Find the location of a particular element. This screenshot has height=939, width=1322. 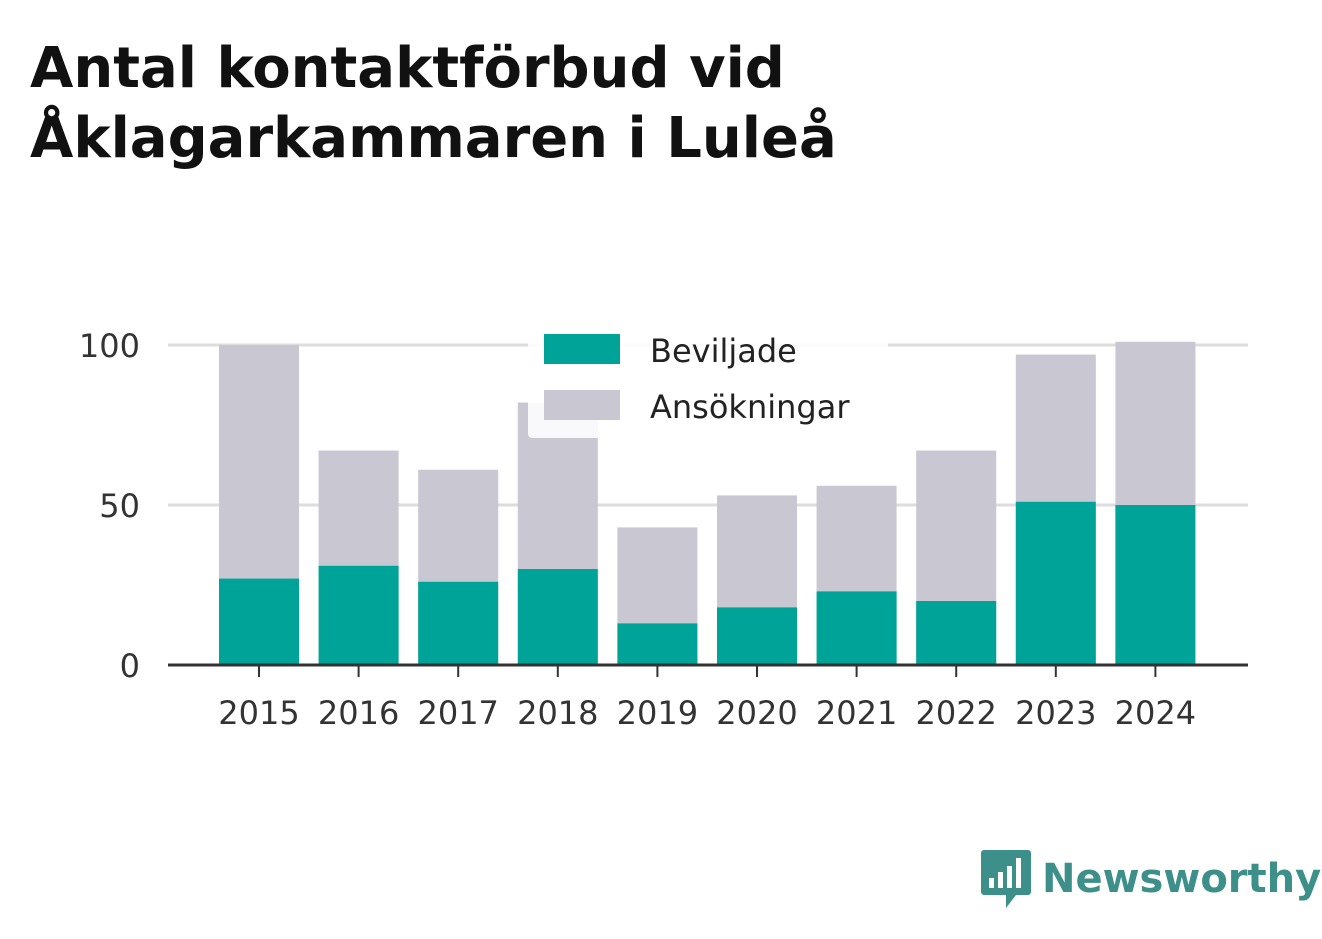

y-tick-label: 50 is located at coordinates (119, 506).